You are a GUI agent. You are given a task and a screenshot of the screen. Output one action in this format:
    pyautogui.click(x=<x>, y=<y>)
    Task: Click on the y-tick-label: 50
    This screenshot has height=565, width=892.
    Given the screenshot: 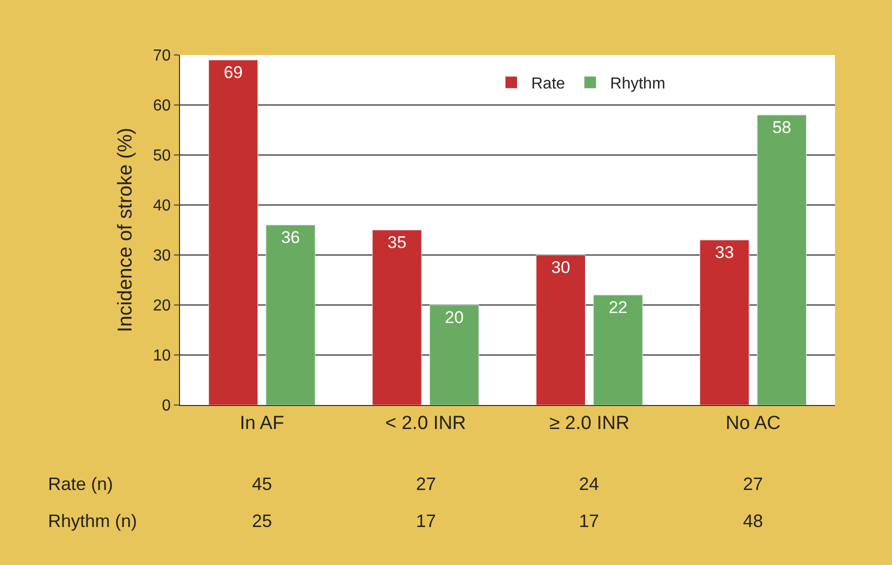 What is the action you would take?
    pyautogui.click(x=162, y=156)
    